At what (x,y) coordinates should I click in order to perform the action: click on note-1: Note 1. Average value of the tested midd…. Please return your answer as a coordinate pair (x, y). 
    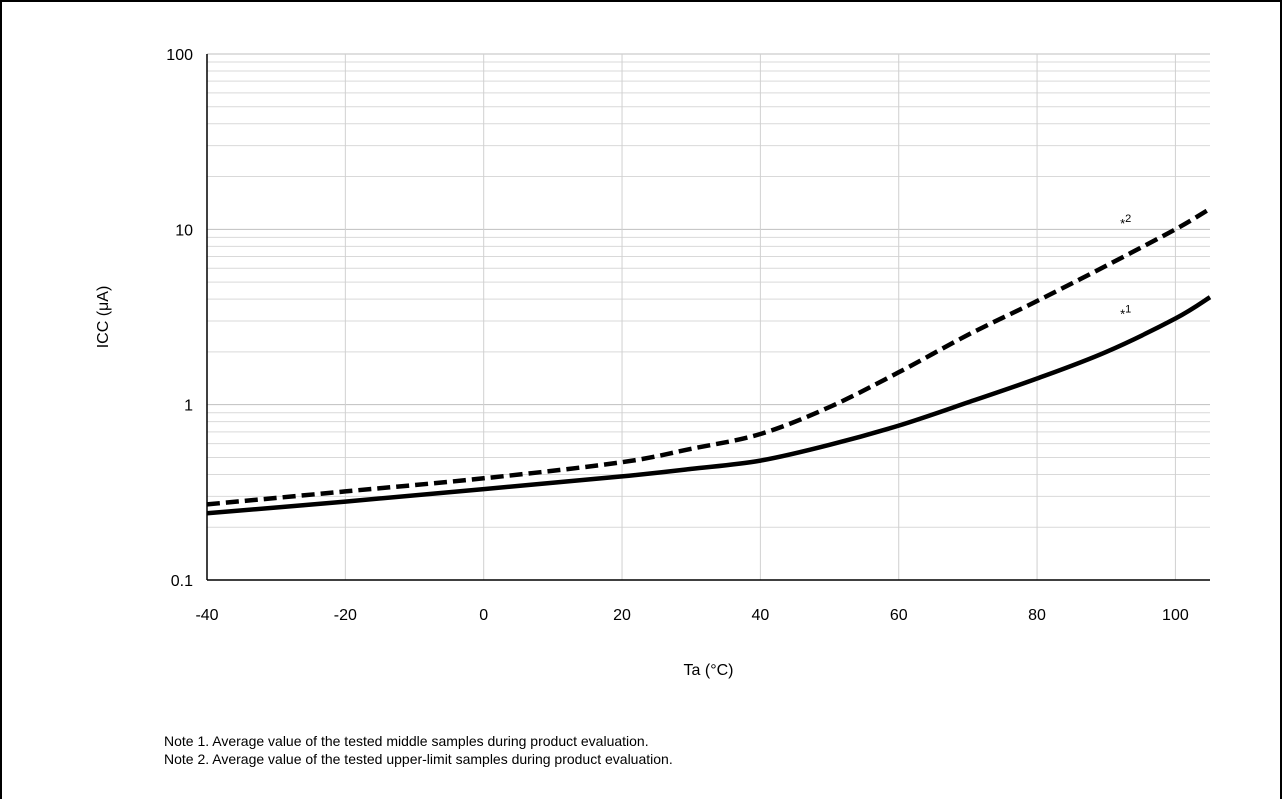
    Looking at the image, I should click on (406, 741).